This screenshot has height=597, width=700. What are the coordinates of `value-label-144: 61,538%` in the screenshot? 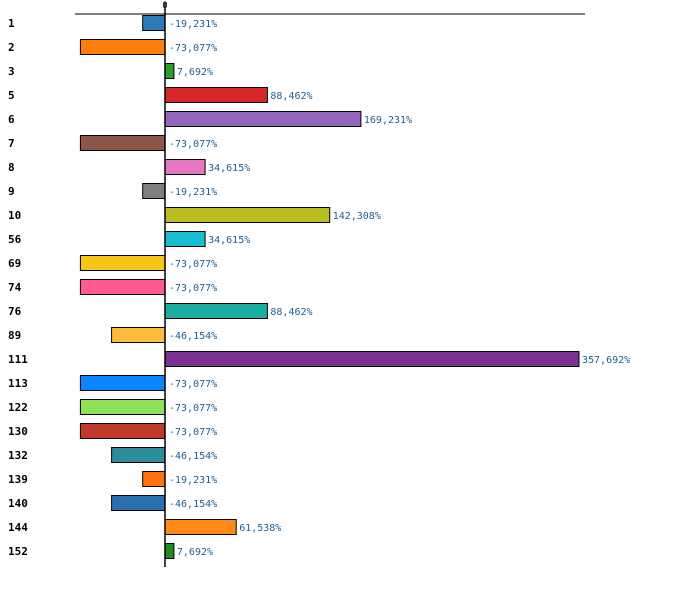 It's located at (260, 528).